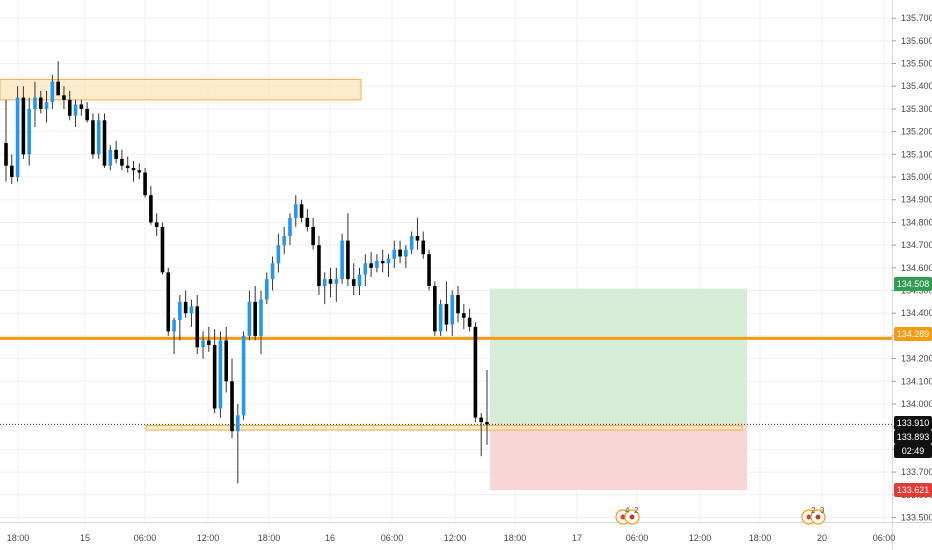 The width and height of the screenshot is (932, 550). Describe the element at coordinates (618, 356) in the screenshot. I see `position-target-zone` at that location.